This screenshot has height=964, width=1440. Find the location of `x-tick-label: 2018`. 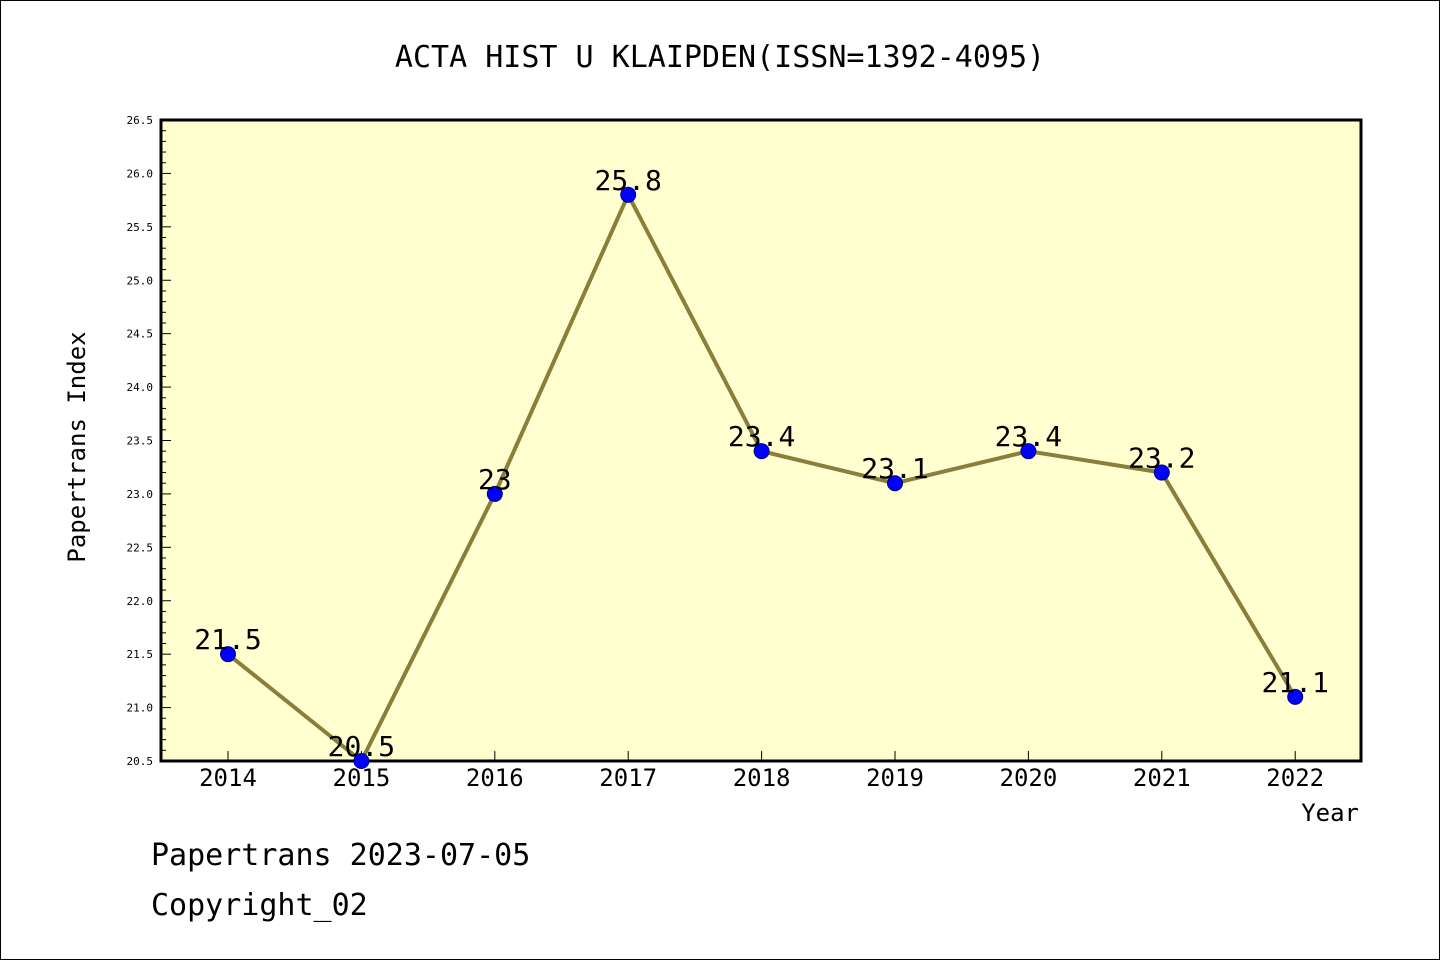

x-tick-label: 2018 is located at coordinates (762, 778).